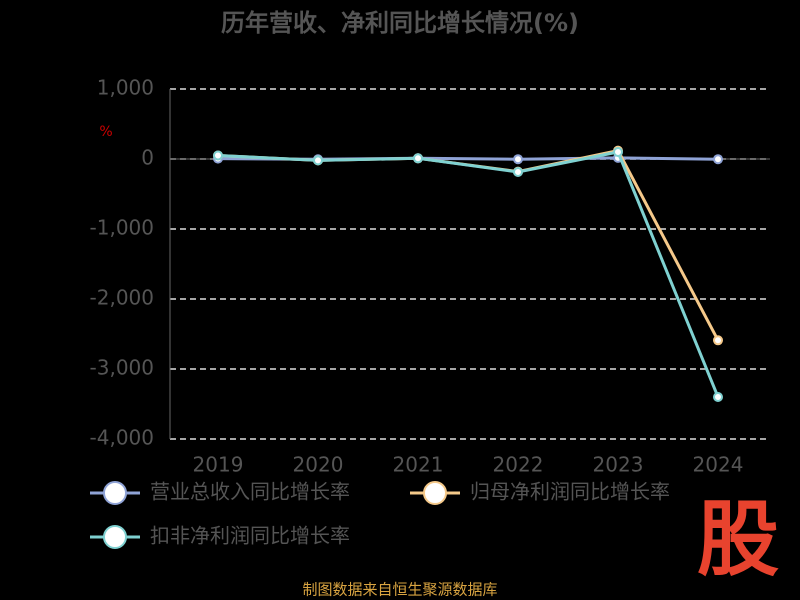 This screenshot has height=600, width=800. I want to click on x-tick-label: 2020, so click(318, 465).